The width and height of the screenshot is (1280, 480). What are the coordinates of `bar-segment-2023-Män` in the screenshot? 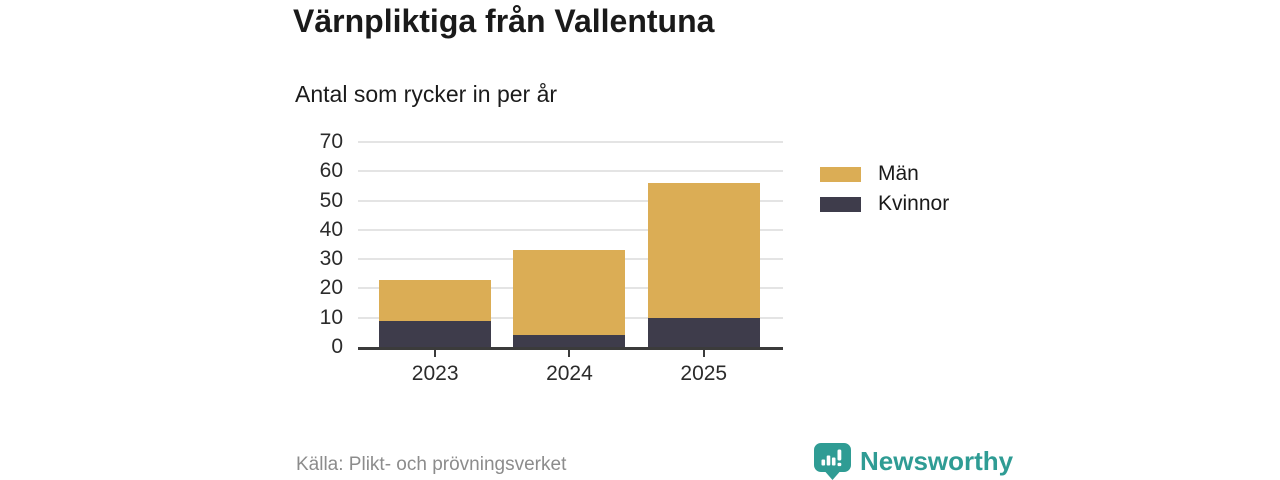 It's located at (435, 300).